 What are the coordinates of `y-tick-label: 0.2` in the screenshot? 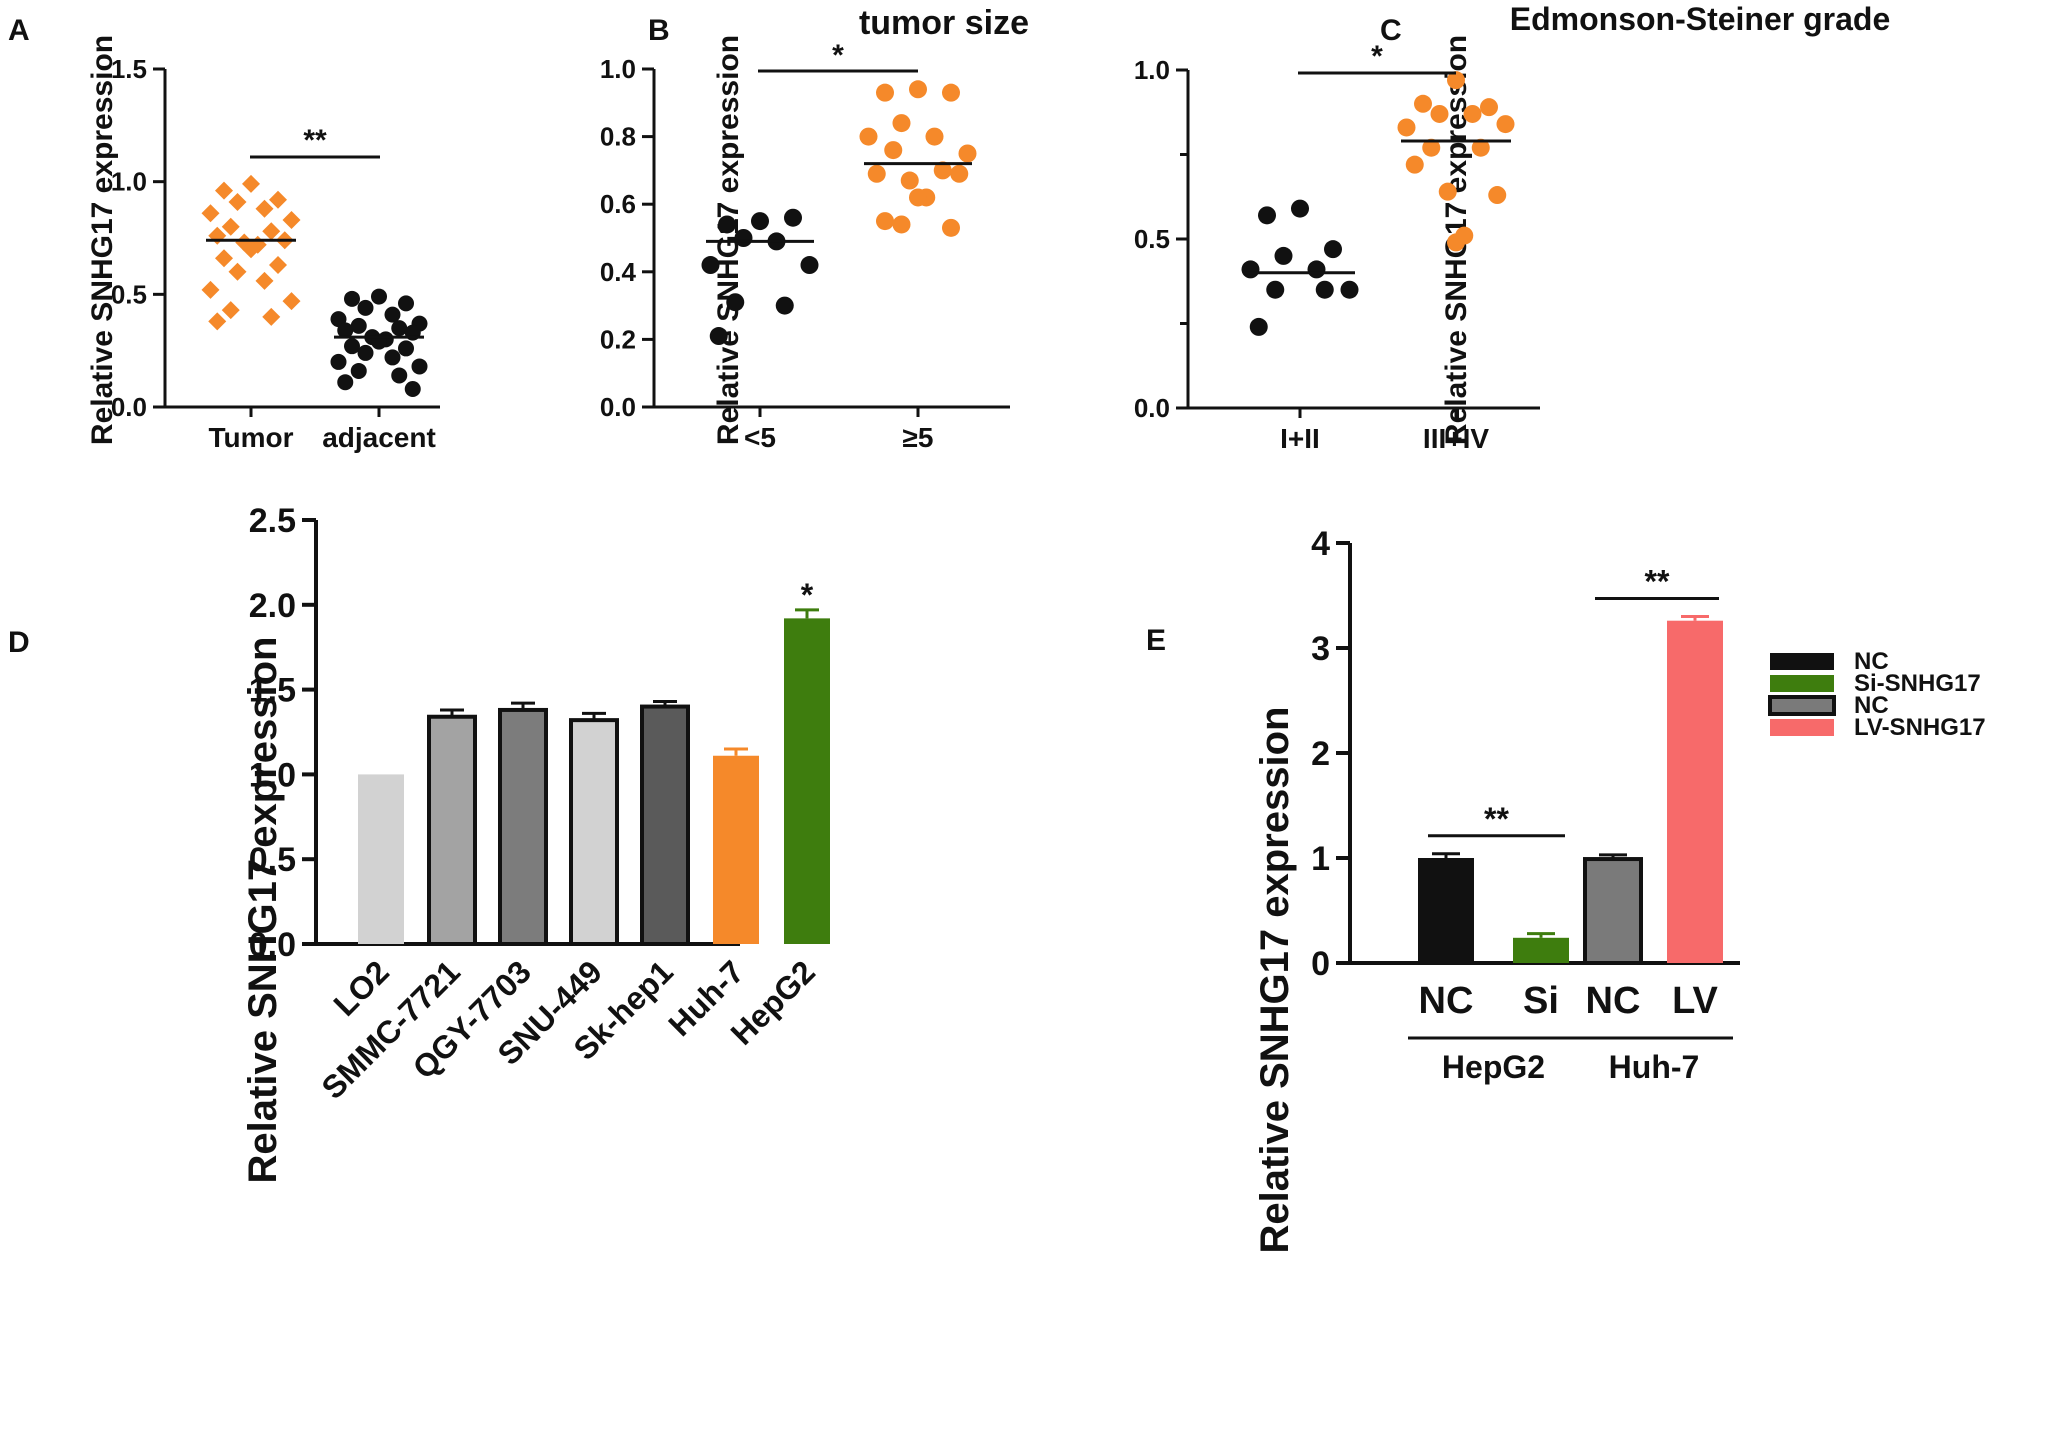 It's located at (618, 339).